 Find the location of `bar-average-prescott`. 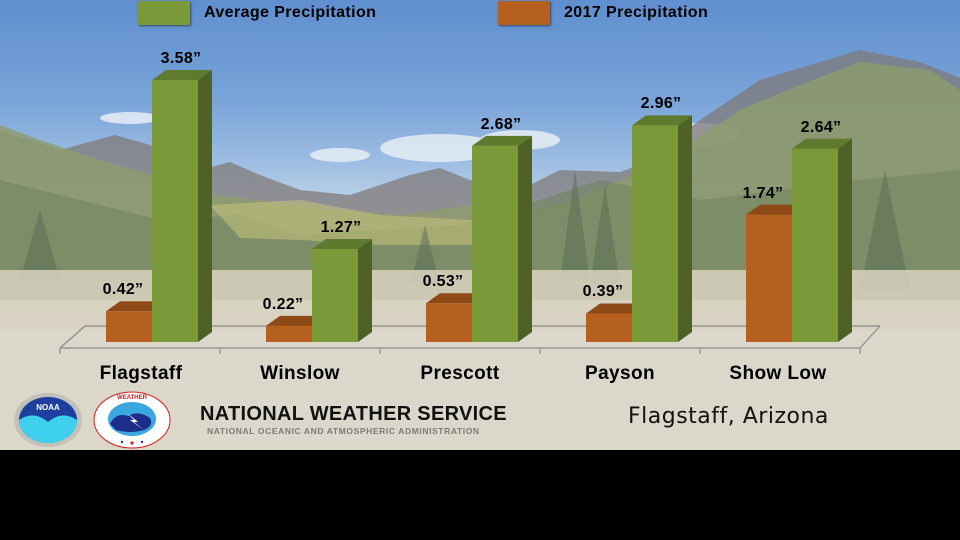

bar-average-prescott is located at coordinates (502, 238).